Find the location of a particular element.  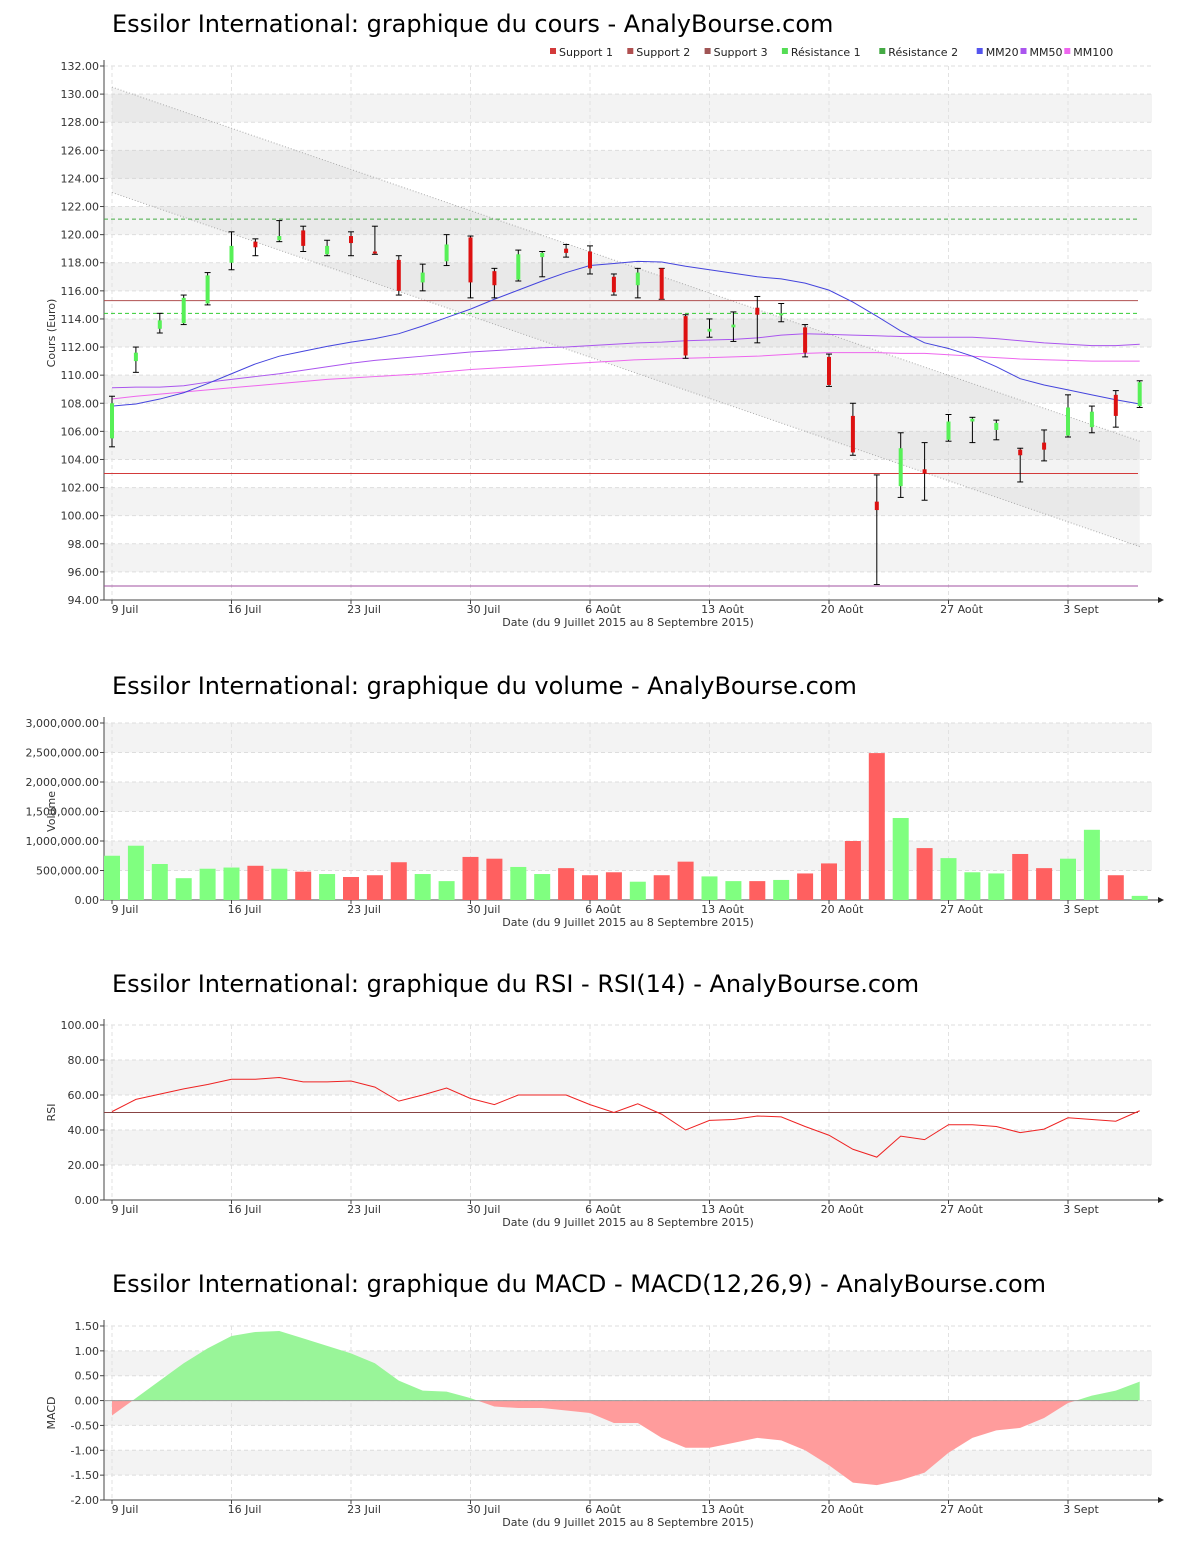

y-tick-label: -0.50 is located at coordinates (85, 1425).